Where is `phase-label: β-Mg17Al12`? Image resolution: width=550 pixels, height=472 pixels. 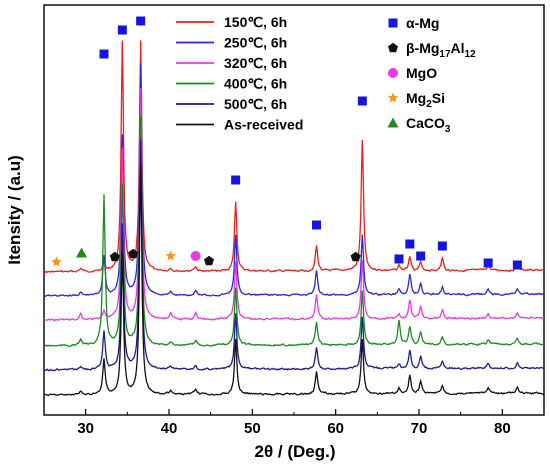 phase-label: β-Mg17Al12 is located at coordinates (441, 50).